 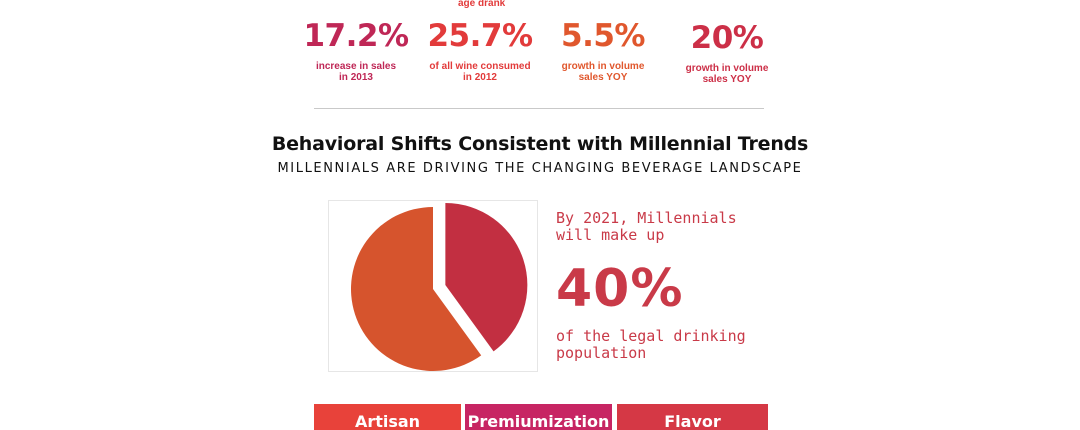 I want to click on stat-value: 20%, so click(x=727, y=38).